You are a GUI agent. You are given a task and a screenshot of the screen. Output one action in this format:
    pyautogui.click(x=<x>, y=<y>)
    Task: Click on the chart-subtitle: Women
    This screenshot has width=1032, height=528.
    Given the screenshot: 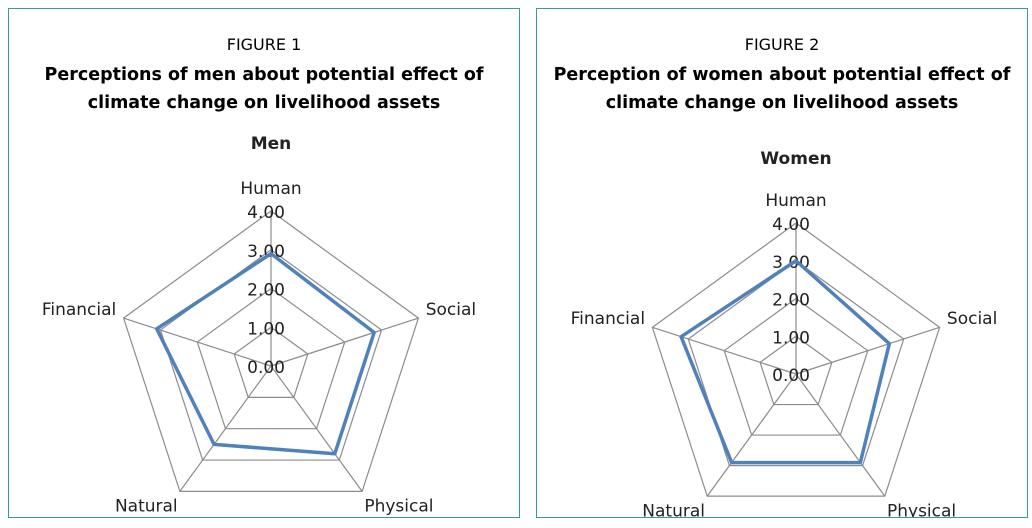 What is the action you would take?
    pyautogui.click(x=795, y=159)
    